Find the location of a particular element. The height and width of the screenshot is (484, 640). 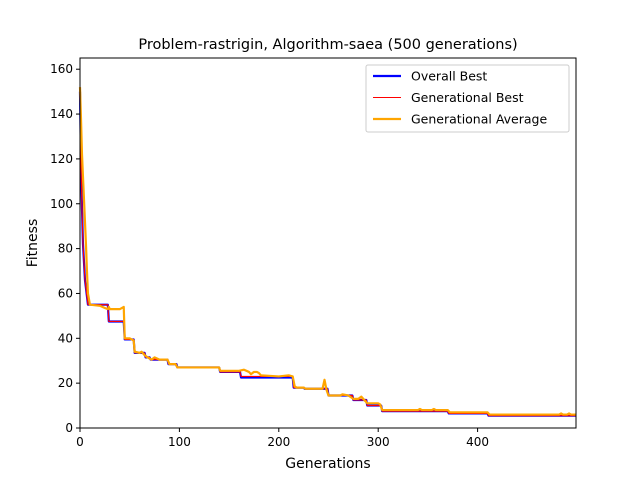

y-tick-label: 120 is located at coordinates (61, 159).